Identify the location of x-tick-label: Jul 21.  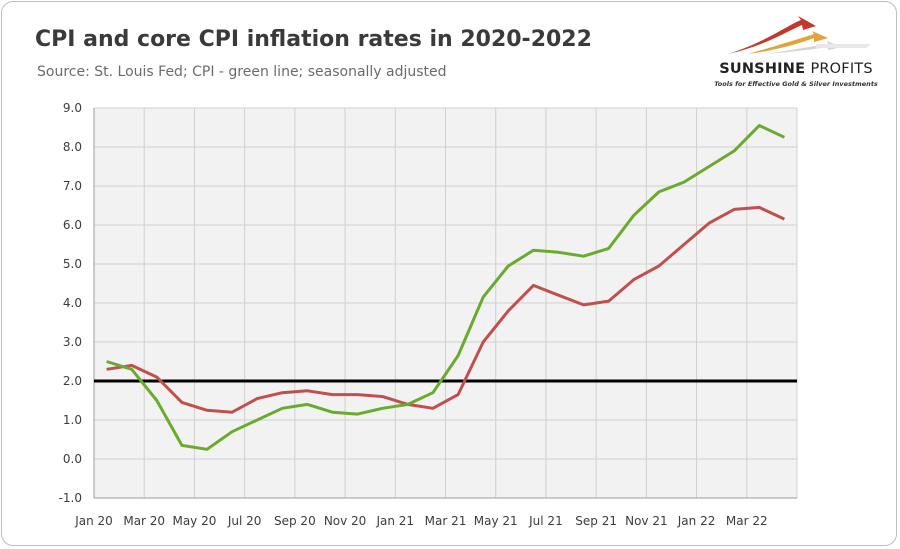
(545, 521).